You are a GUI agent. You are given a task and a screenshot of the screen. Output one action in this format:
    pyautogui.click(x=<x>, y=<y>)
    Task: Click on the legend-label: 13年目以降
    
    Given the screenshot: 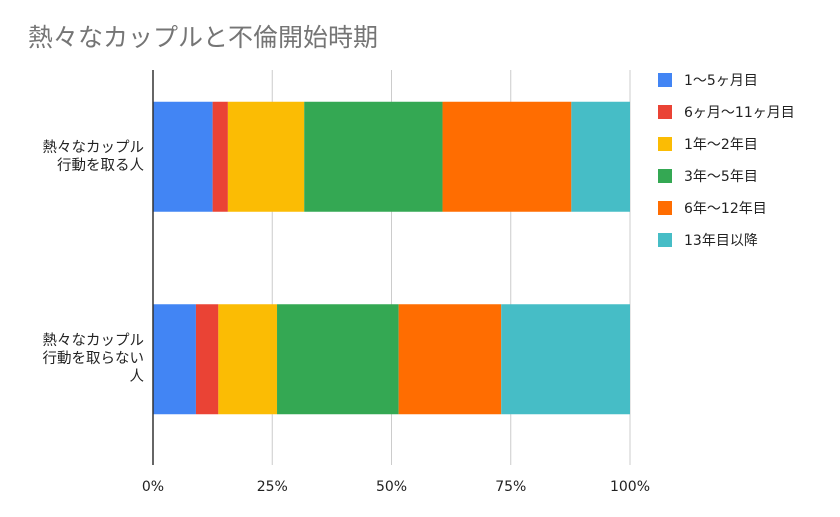 What is the action you would take?
    pyautogui.click(x=721, y=241)
    